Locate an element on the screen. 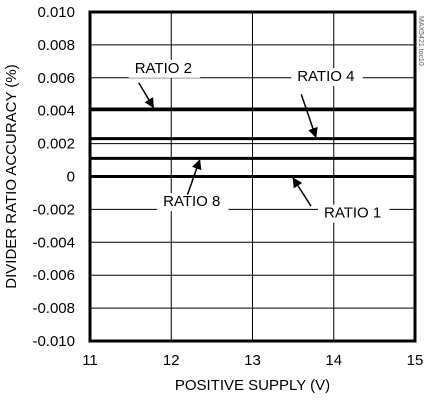 The width and height of the screenshot is (427, 405). figure-code: MAX5421 toc10 is located at coordinates (420, 41).